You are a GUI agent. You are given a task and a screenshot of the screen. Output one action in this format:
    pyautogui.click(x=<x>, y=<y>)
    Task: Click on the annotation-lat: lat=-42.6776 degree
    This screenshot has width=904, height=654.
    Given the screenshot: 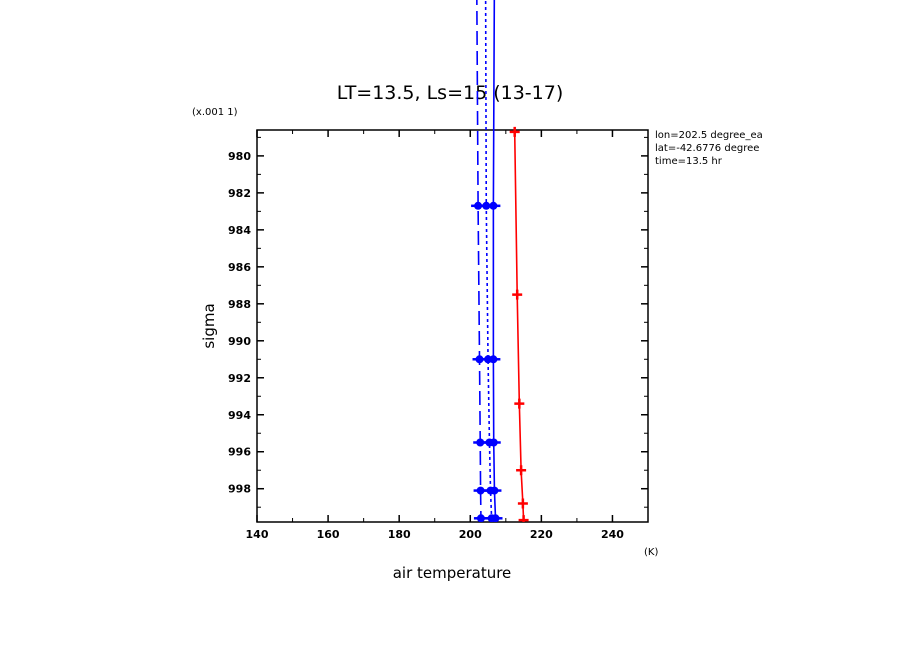 What is the action you would take?
    pyautogui.click(x=707, y=148)
    